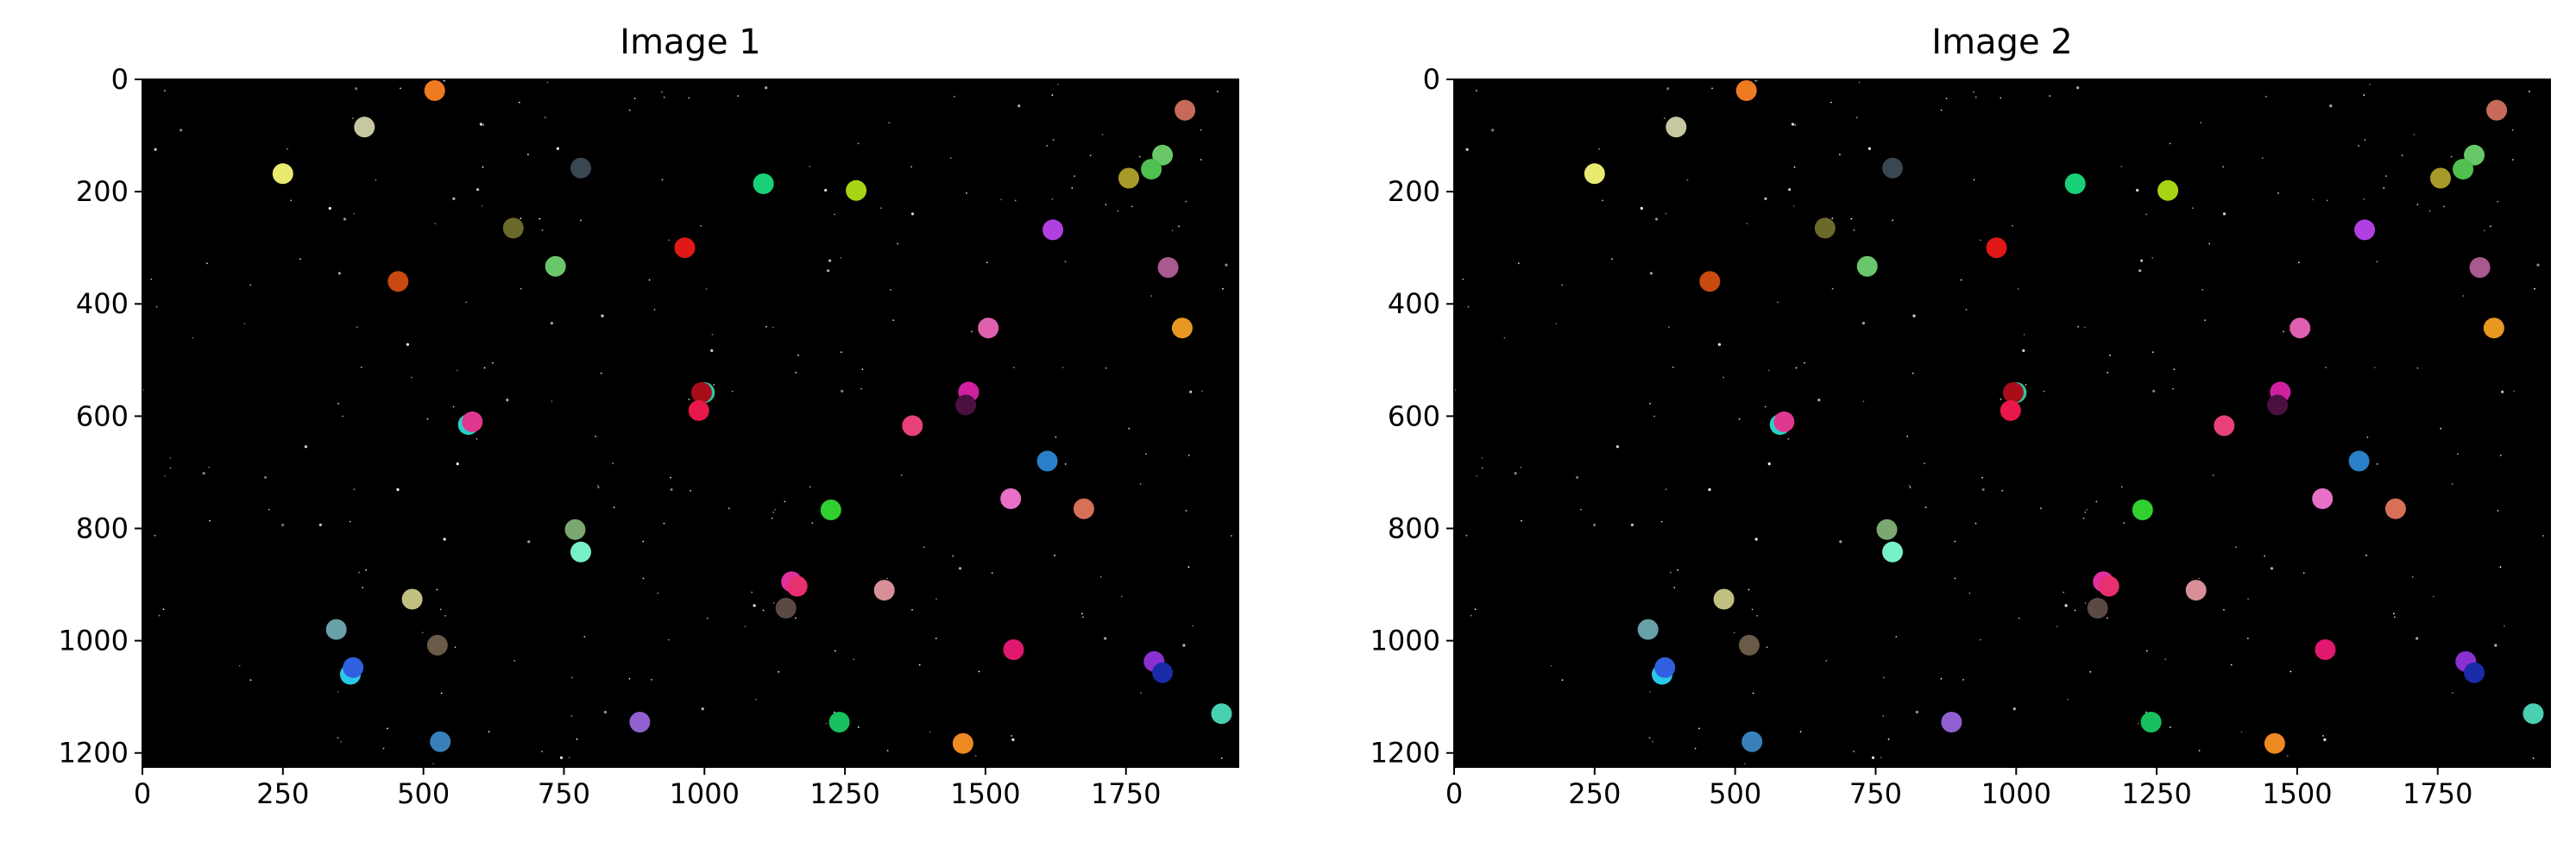 Image resolution: width=2576 pixels, height=855 pixels. What do you see at coordinates (705, 793) in the screenshot?
I see `x-tick-label: 1000` at bounding box center [705, 793].